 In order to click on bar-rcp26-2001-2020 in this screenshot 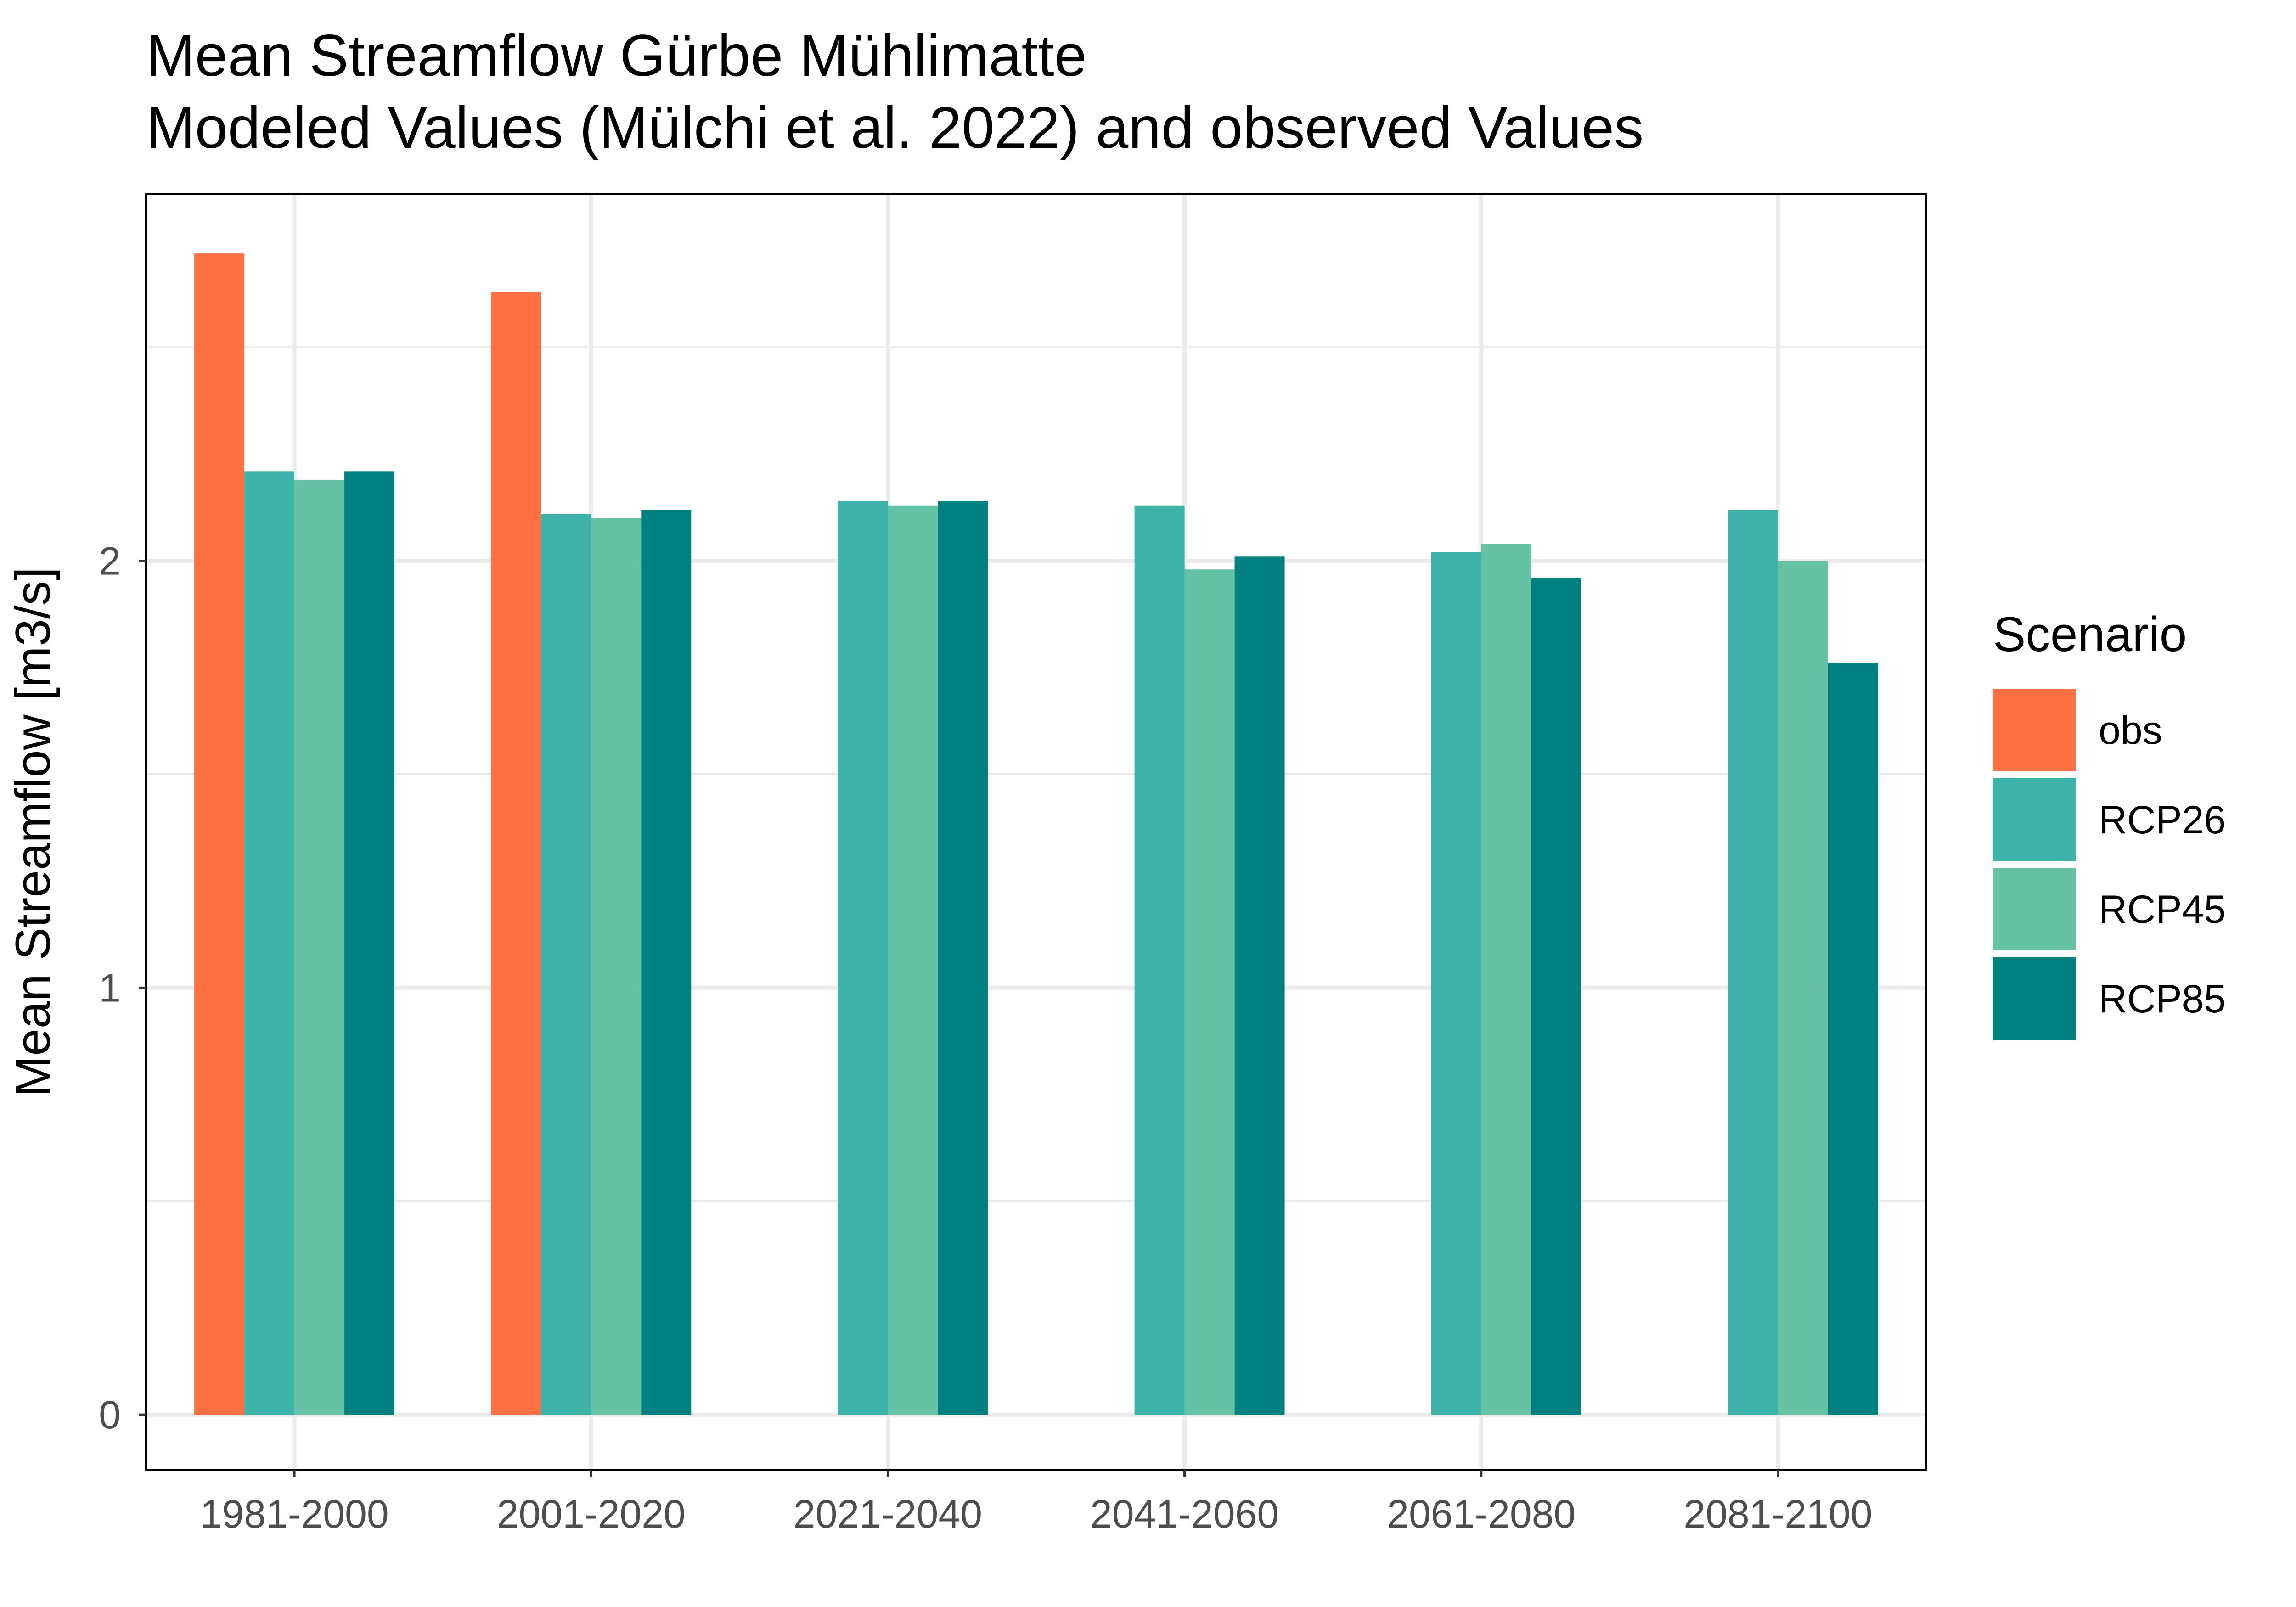, I will do `click(566, 964)`.